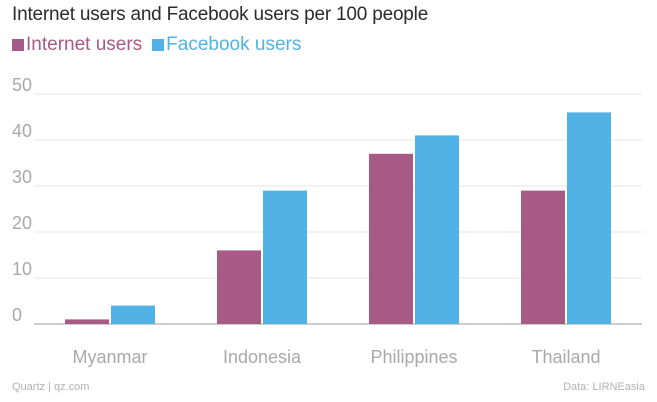  Describe the element at coordinates (158, 45) in the screenshot. I see `legend-swatch-facebook-users` at that location.